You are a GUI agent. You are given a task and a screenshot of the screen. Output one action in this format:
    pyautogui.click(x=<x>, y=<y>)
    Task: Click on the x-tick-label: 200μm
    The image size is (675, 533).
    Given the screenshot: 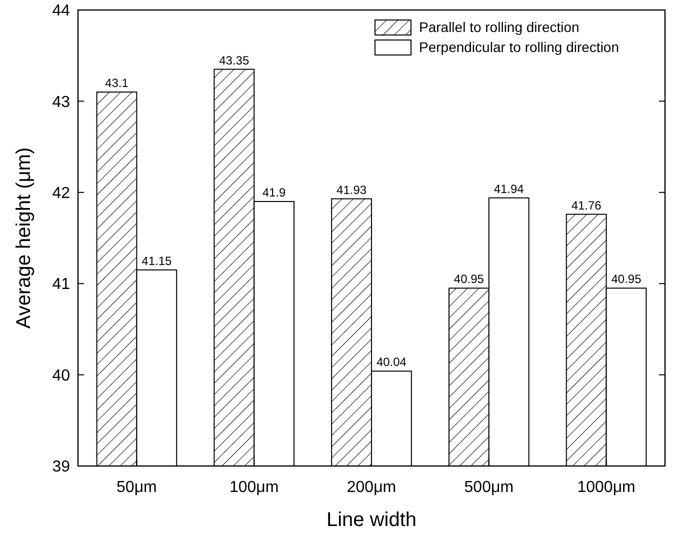 What is the action you would take?
    pyautogui.click(x=371, y=487)
    